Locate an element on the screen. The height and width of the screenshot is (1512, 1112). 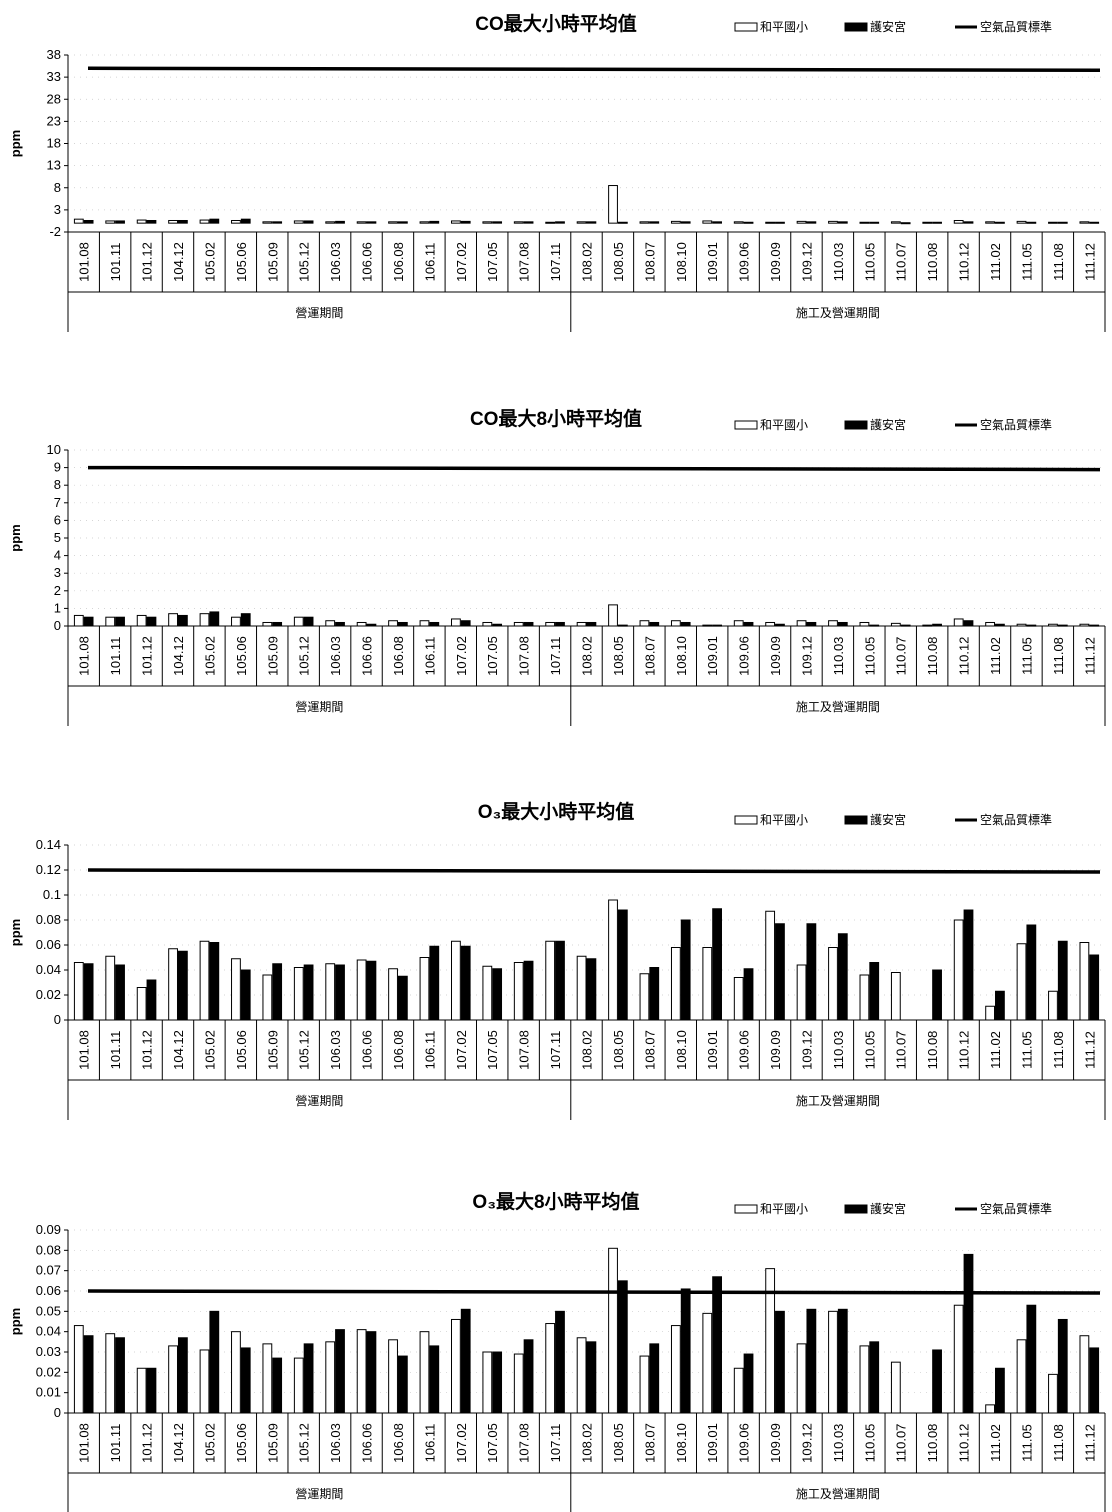
legend-label: 空氣品質標準 is located at coordinates (1016, 819).